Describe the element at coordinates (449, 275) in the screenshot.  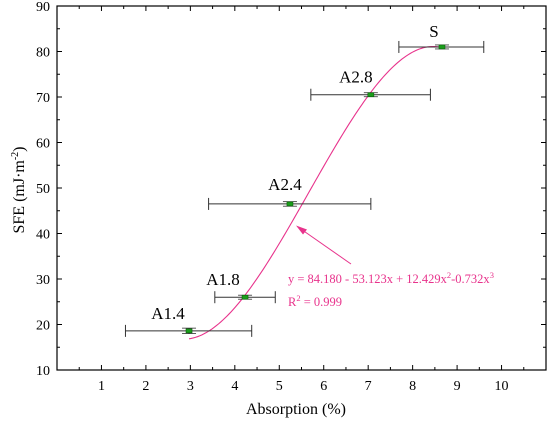
I see `eq-sup-1: 2` at that location.